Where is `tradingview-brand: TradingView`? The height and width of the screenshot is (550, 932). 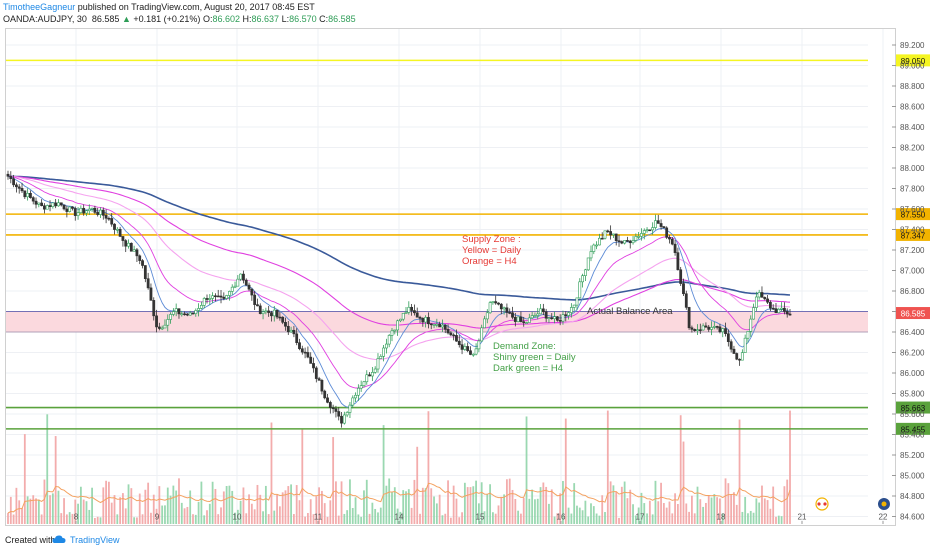
tradingview-brand: TradingView is located at coordinates (95, 540).